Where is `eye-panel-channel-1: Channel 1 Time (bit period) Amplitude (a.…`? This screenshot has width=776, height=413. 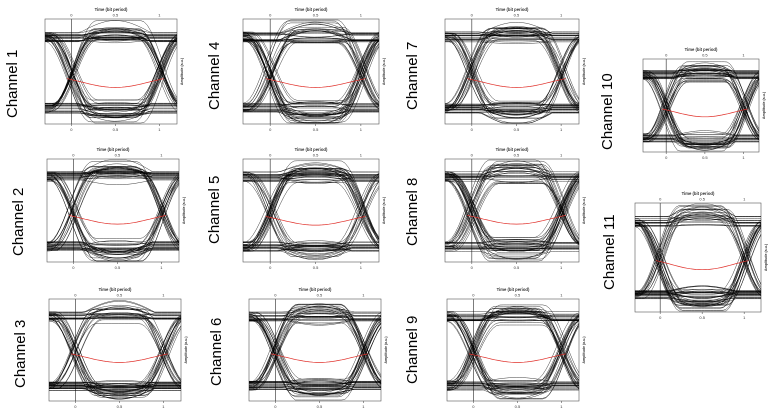 eye-panel-channel-1: Channel 1 Time (bit period) Amplitude (a.… is located at coordinates (100, 69).